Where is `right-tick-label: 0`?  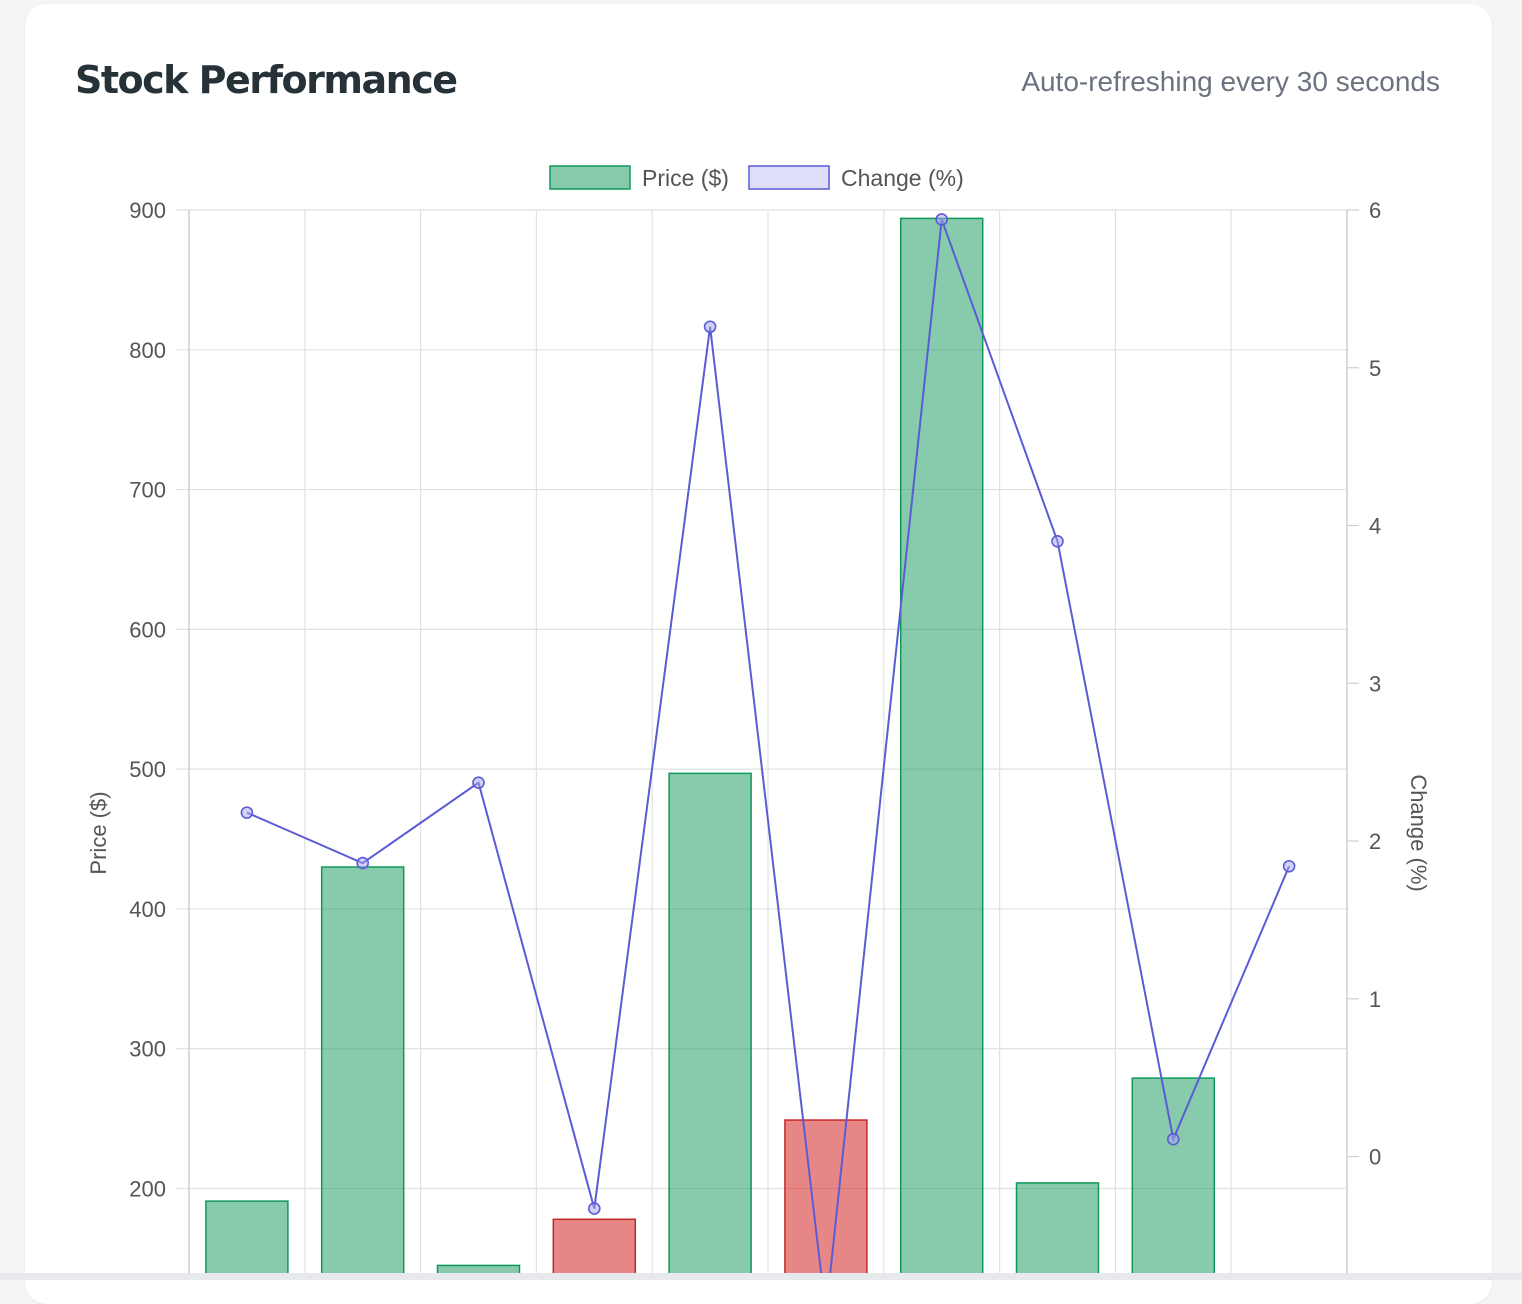
right-tick-label: 0 is located at coordinates (1375, 1157).